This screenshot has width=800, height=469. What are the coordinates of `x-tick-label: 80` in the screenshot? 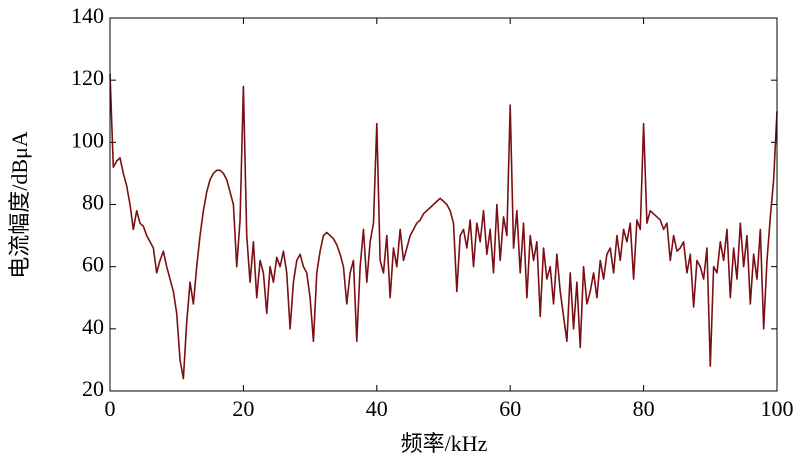 It's located at (644, 408).